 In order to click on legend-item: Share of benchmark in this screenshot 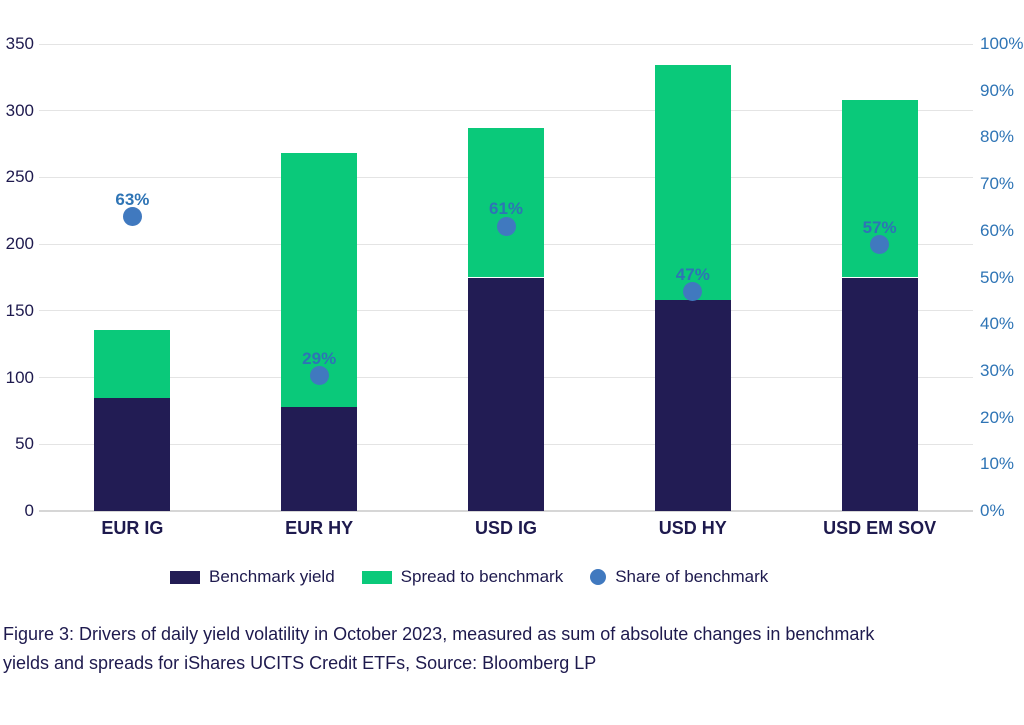, I will do `click(679, 577)`.